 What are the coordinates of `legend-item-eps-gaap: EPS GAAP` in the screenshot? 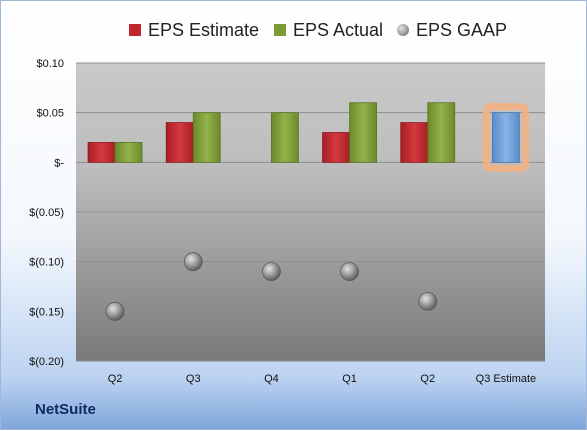 It's located at (452, 30).